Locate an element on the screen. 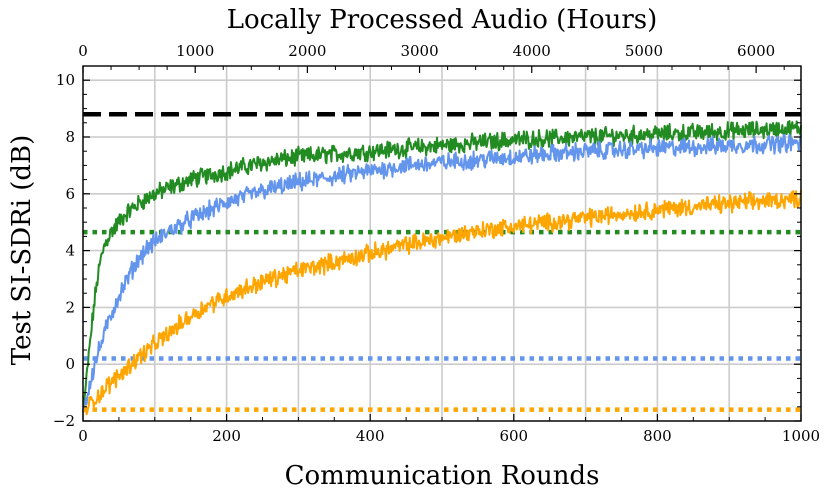 This screenshot has width=831, height=498. top-x-axis-title: Locally Processed Audio (Hours) is located at coordinates (442, 20).